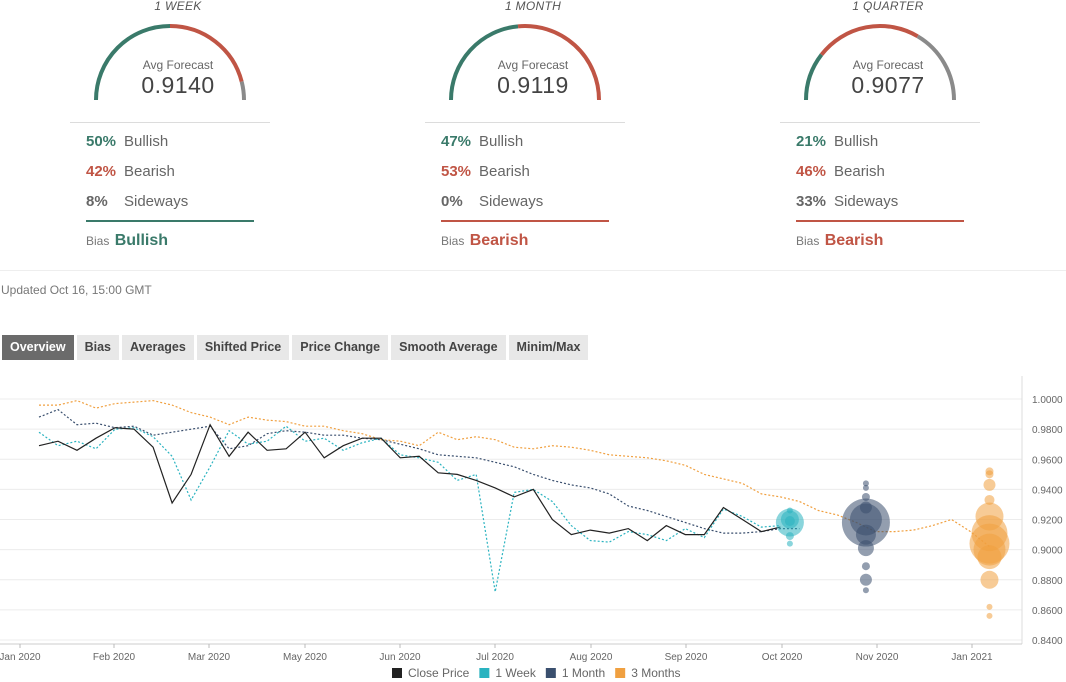 Image resolution: width=1066 pixels, height=682 pixels. Describe the element at coordinates (655, 673) in the screenshot. I see `legend-label: 3 Months` at that location.